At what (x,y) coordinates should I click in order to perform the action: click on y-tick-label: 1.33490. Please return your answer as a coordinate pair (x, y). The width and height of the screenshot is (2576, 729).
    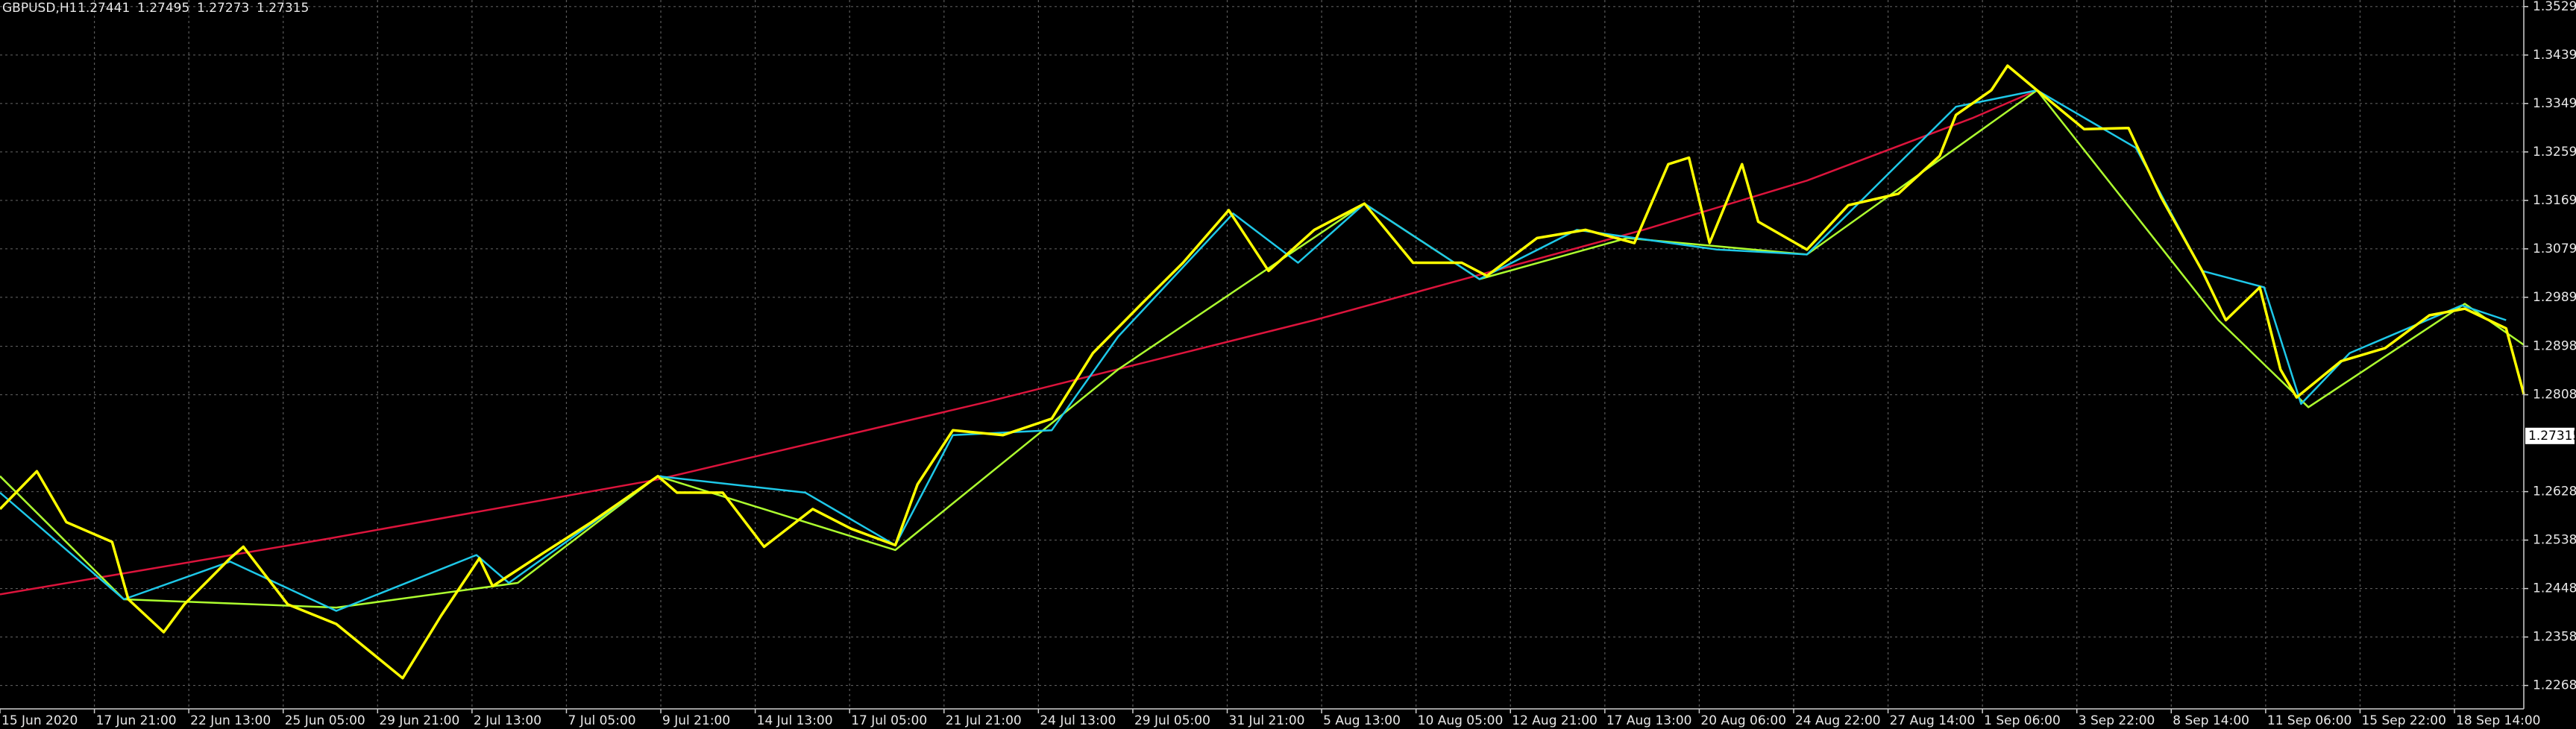
    Looking at the image, I should click on (2555, 104).